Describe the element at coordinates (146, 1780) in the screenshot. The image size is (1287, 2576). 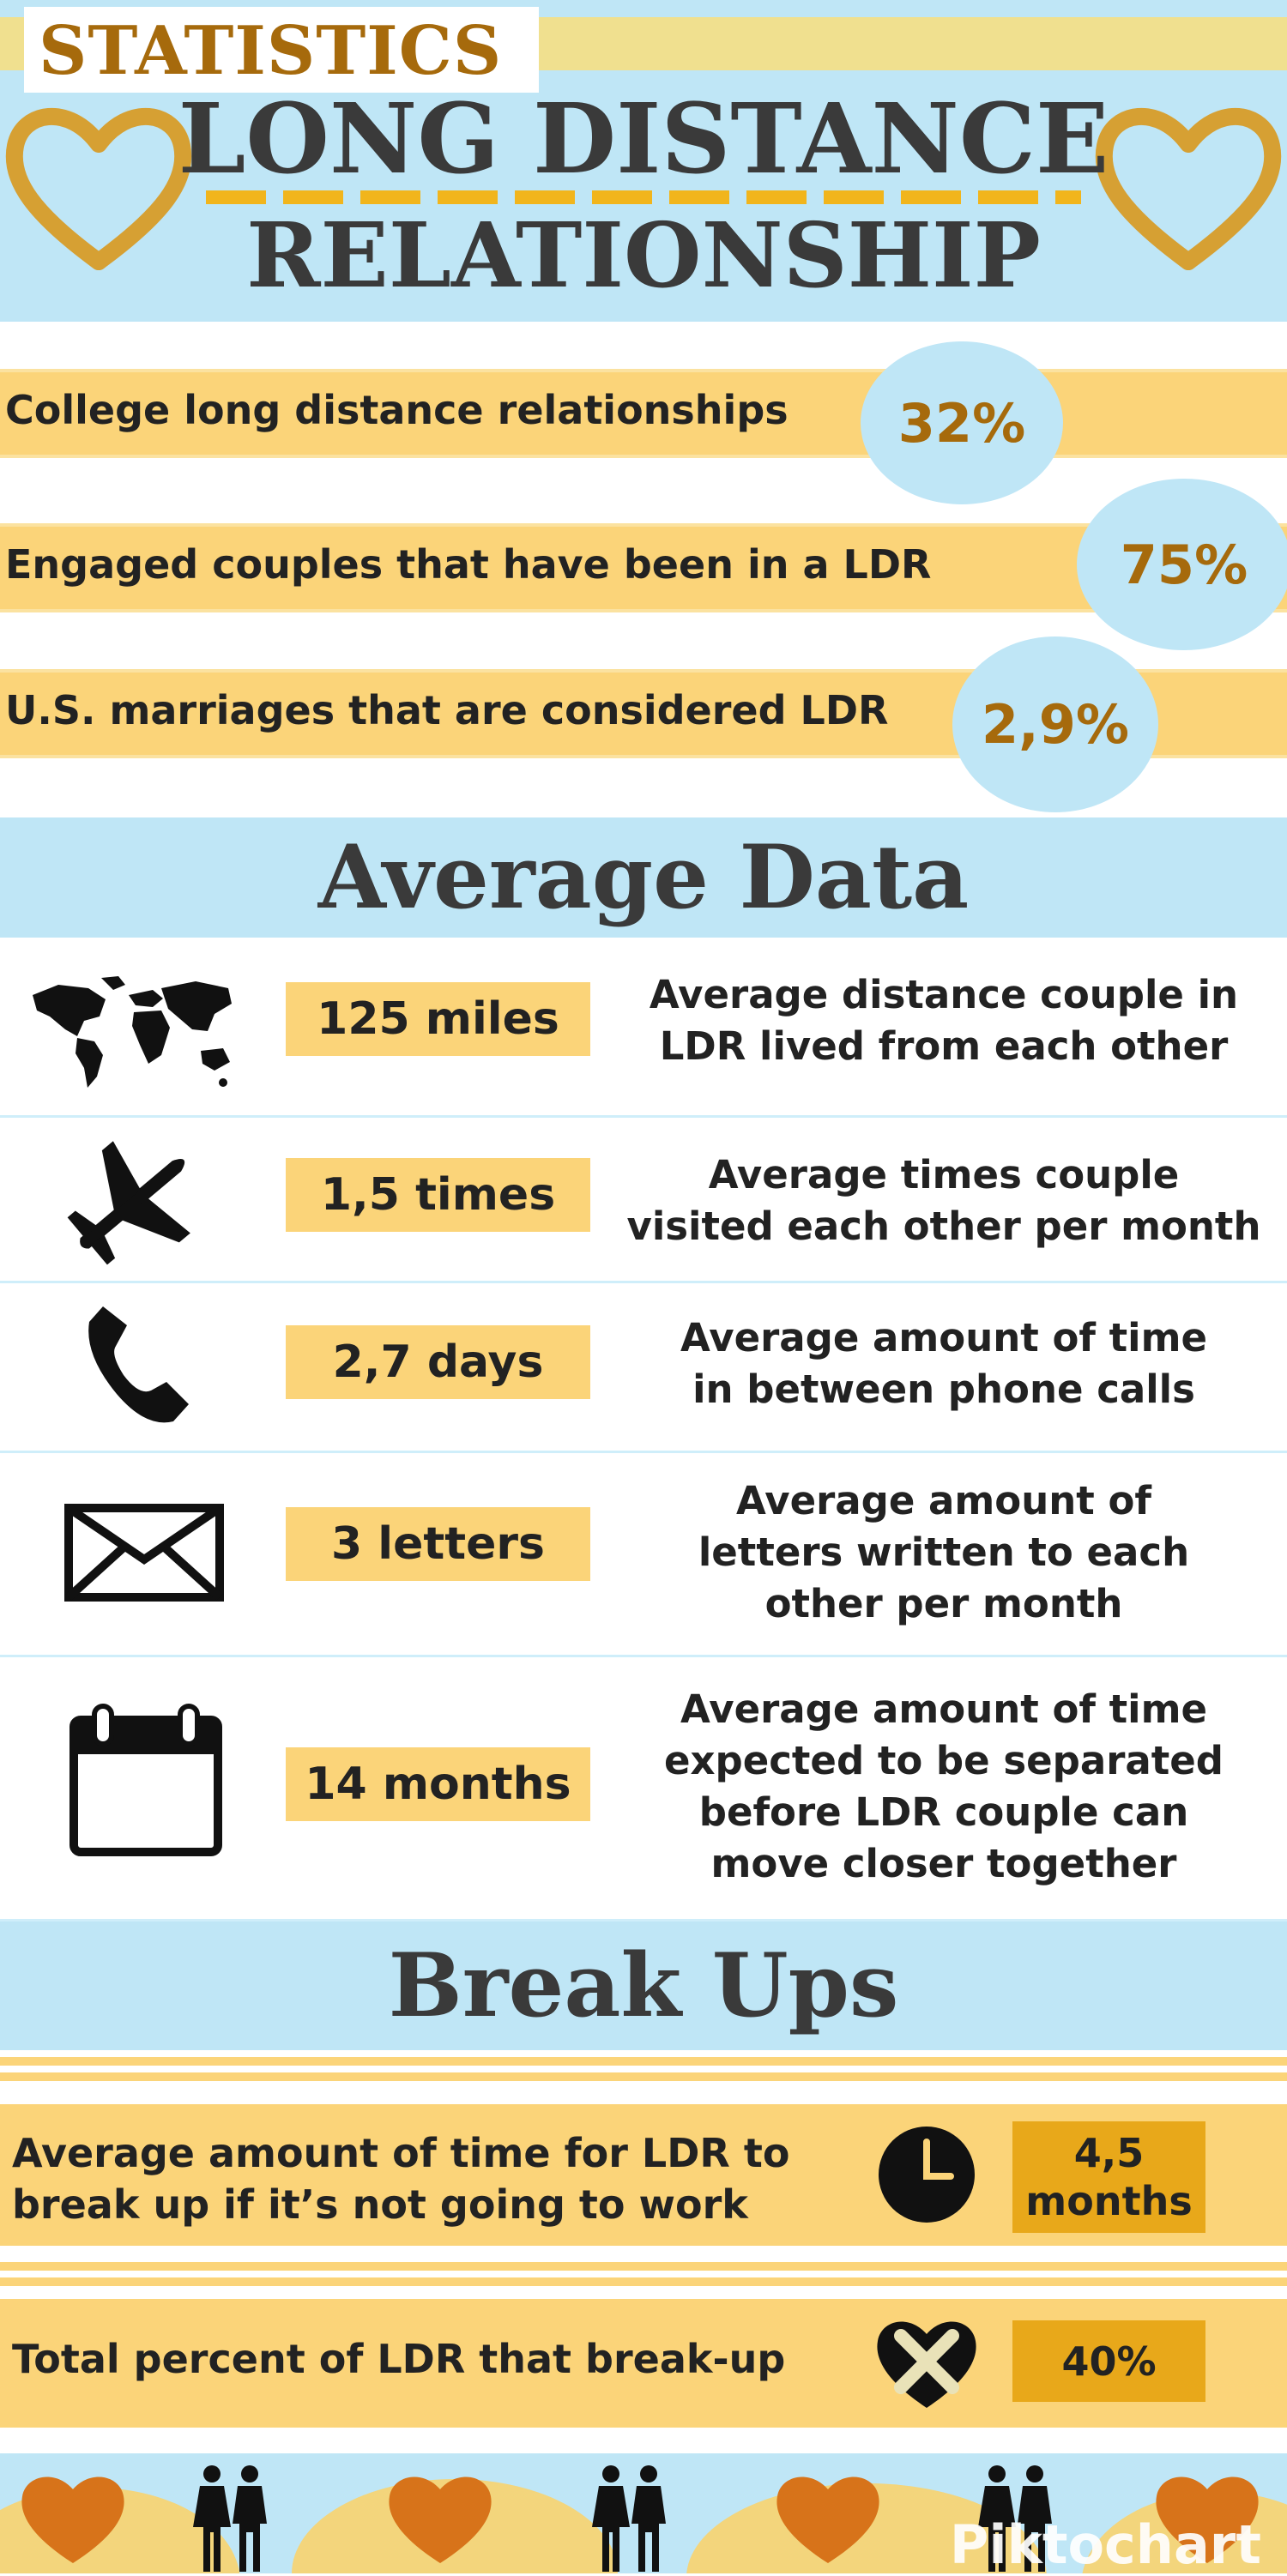
I see `calendar-icon` at that location.